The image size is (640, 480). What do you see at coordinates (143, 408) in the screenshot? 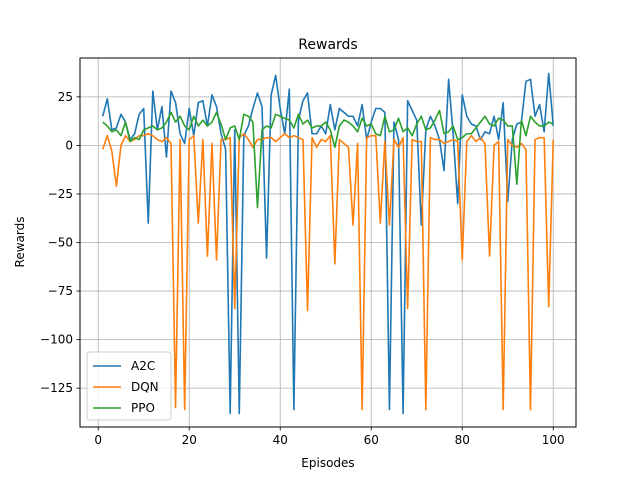
I see `legend-label-ppo: PPO` at bounding box center [143, 408].